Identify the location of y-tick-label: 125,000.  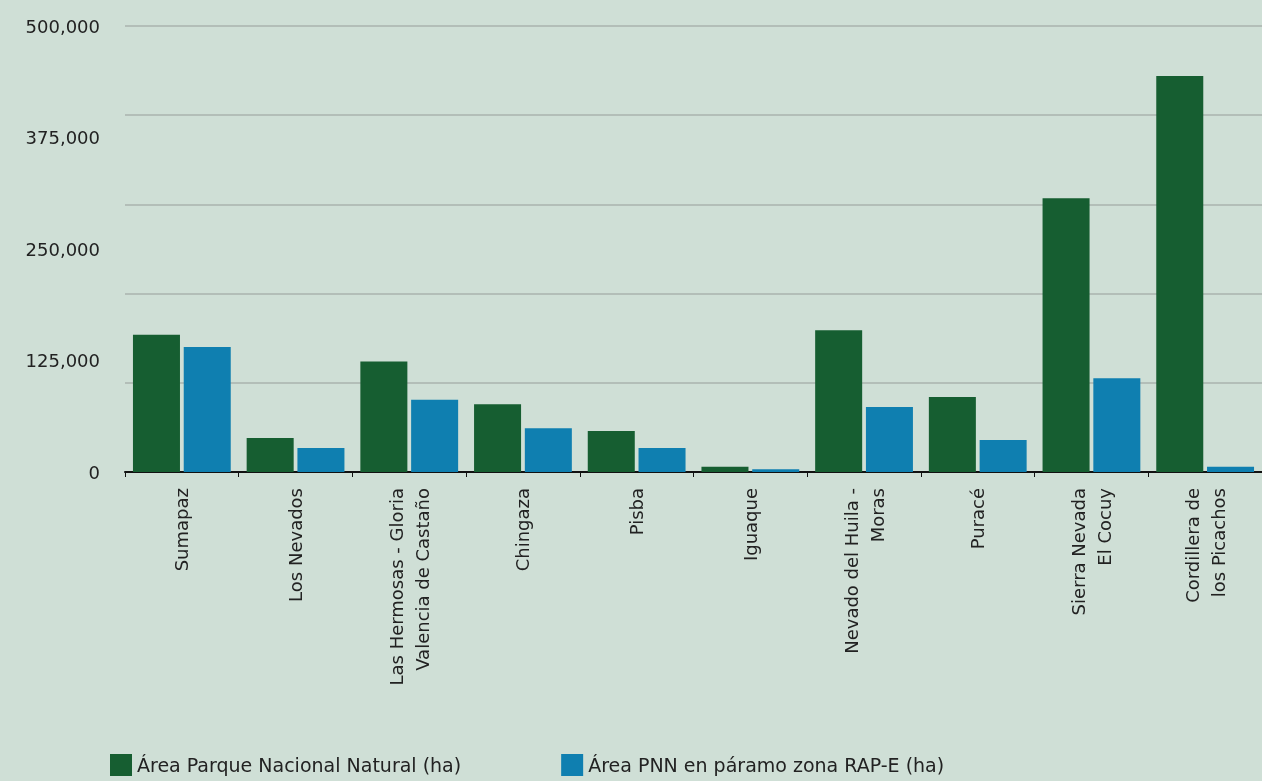
(62, 360).